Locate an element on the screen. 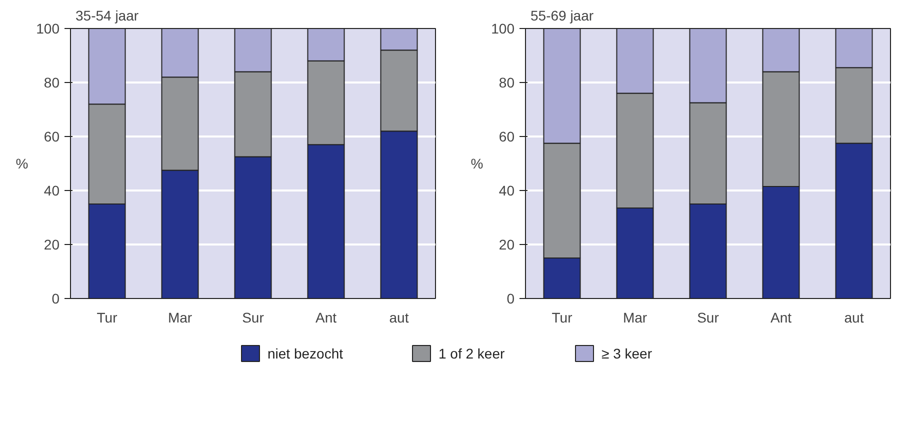 Image resolution: width=910 pixels, height=428 pixels. legend-label: ≥ 3 keer is located at coordinates (627, 354).